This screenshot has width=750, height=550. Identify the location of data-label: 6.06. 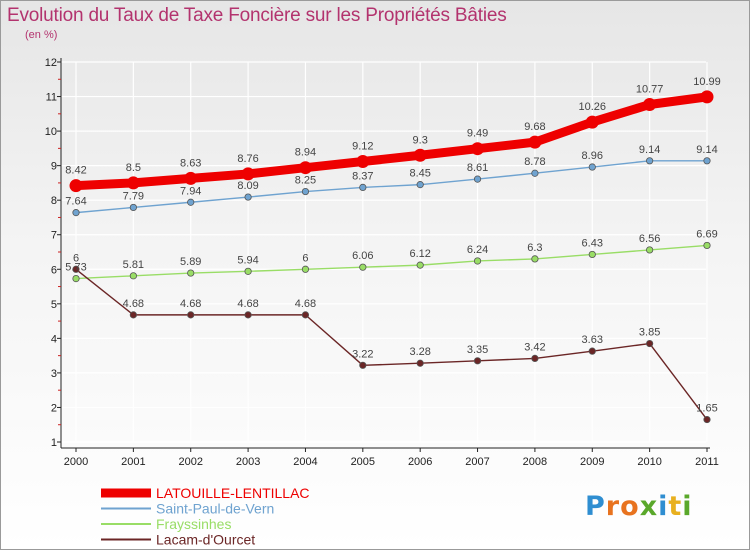
(362, 256).